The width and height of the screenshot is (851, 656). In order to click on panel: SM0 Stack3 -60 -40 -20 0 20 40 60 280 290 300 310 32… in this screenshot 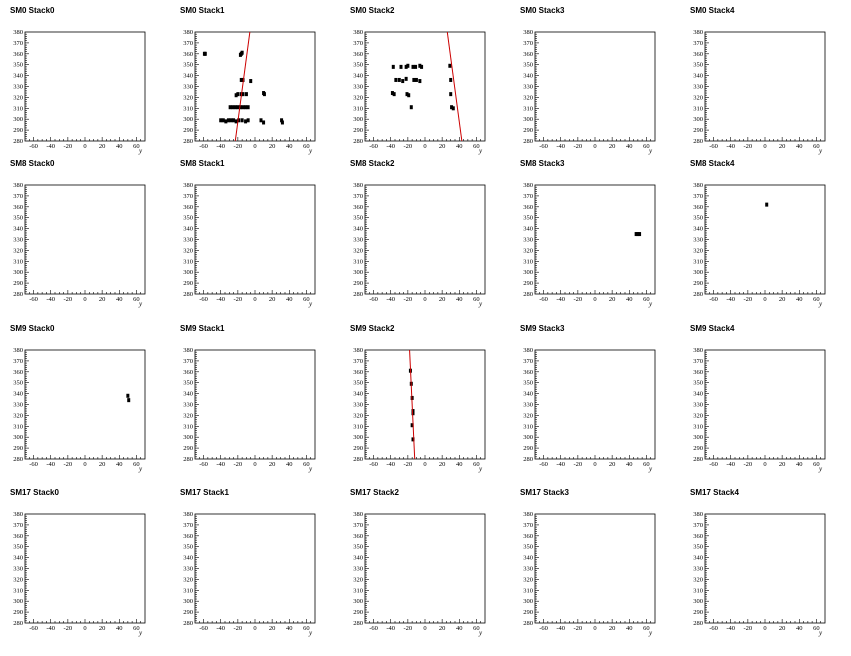, I will do `click(588, 80)`.